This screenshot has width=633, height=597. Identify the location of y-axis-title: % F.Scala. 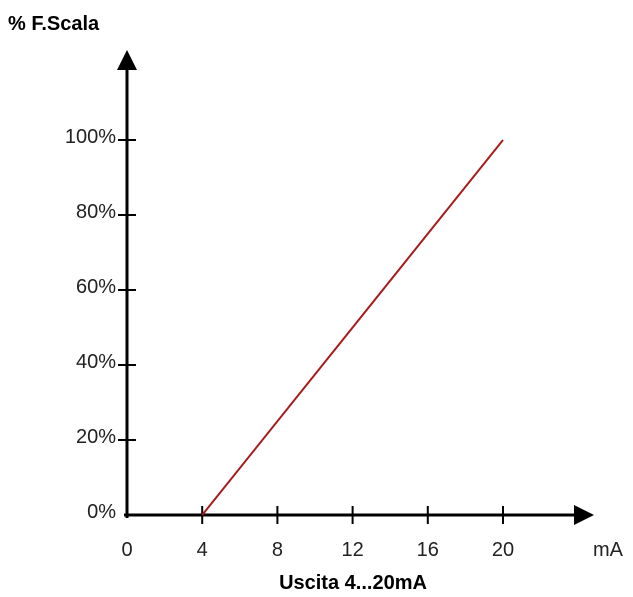
(54, 24).